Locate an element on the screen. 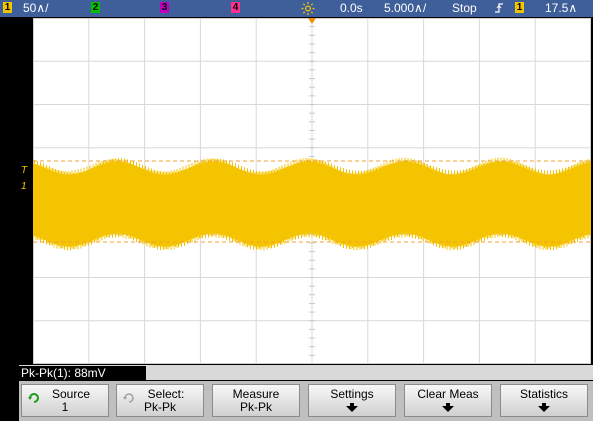 This screenshot has height=421, width=593. source-label: Source is located at coordinates (71, 394).